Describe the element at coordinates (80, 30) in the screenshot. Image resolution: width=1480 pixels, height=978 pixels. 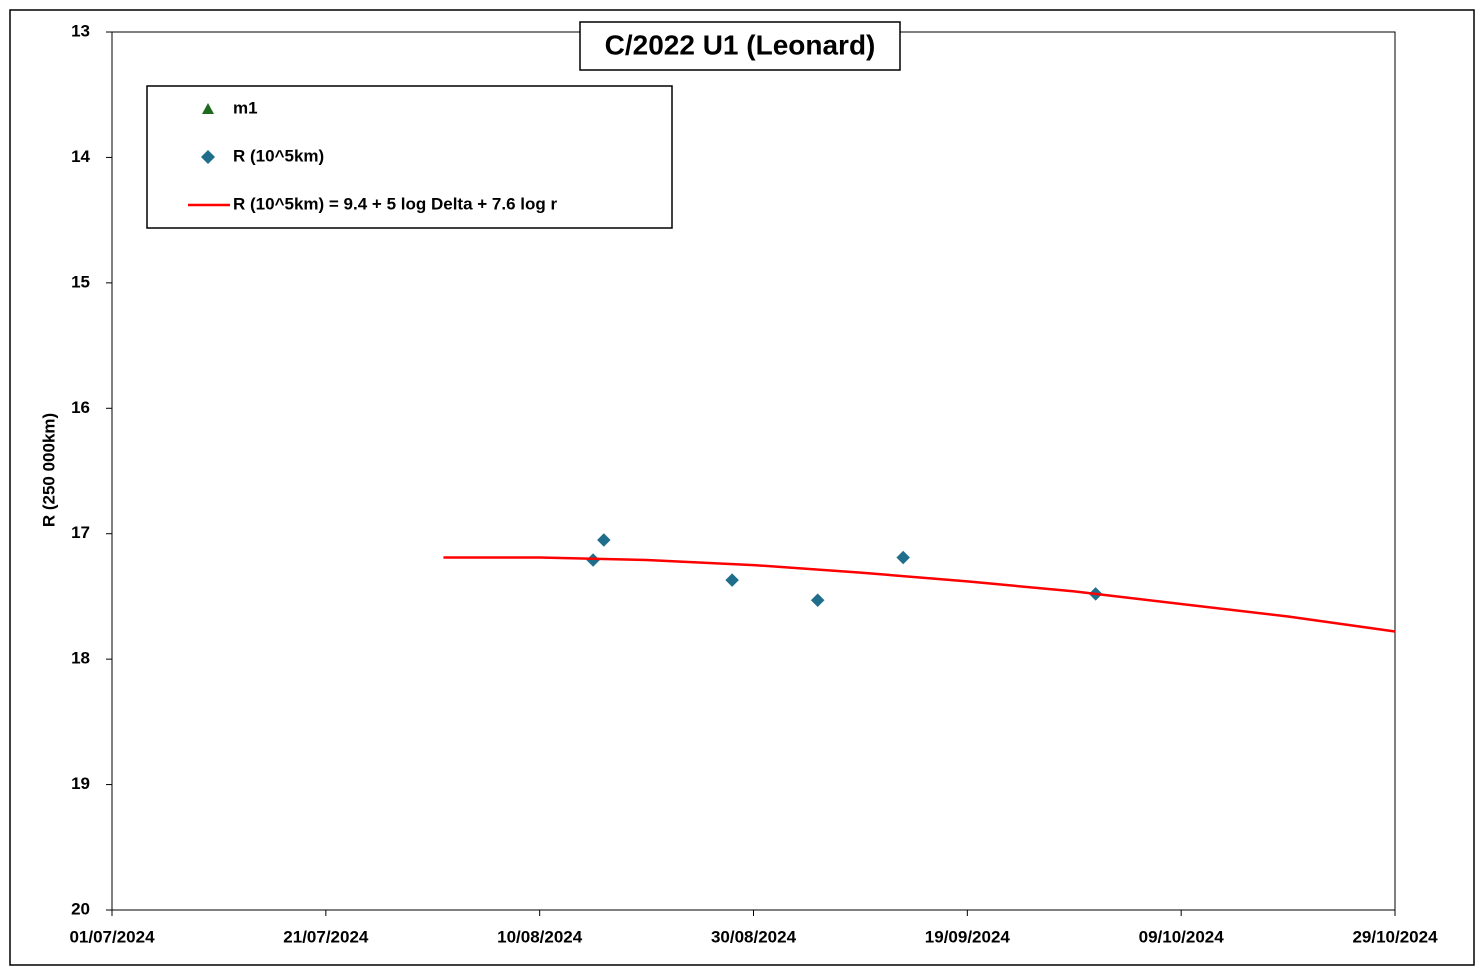
I see `y-tick-label: 13` at that location.